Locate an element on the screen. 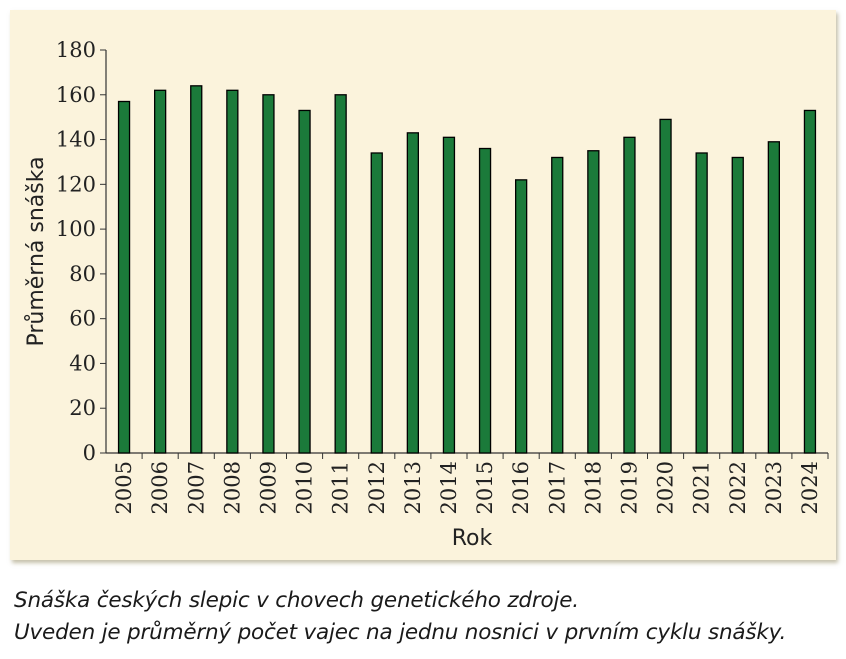  y-tick-label: 100 is located at coordinates (76, 229).